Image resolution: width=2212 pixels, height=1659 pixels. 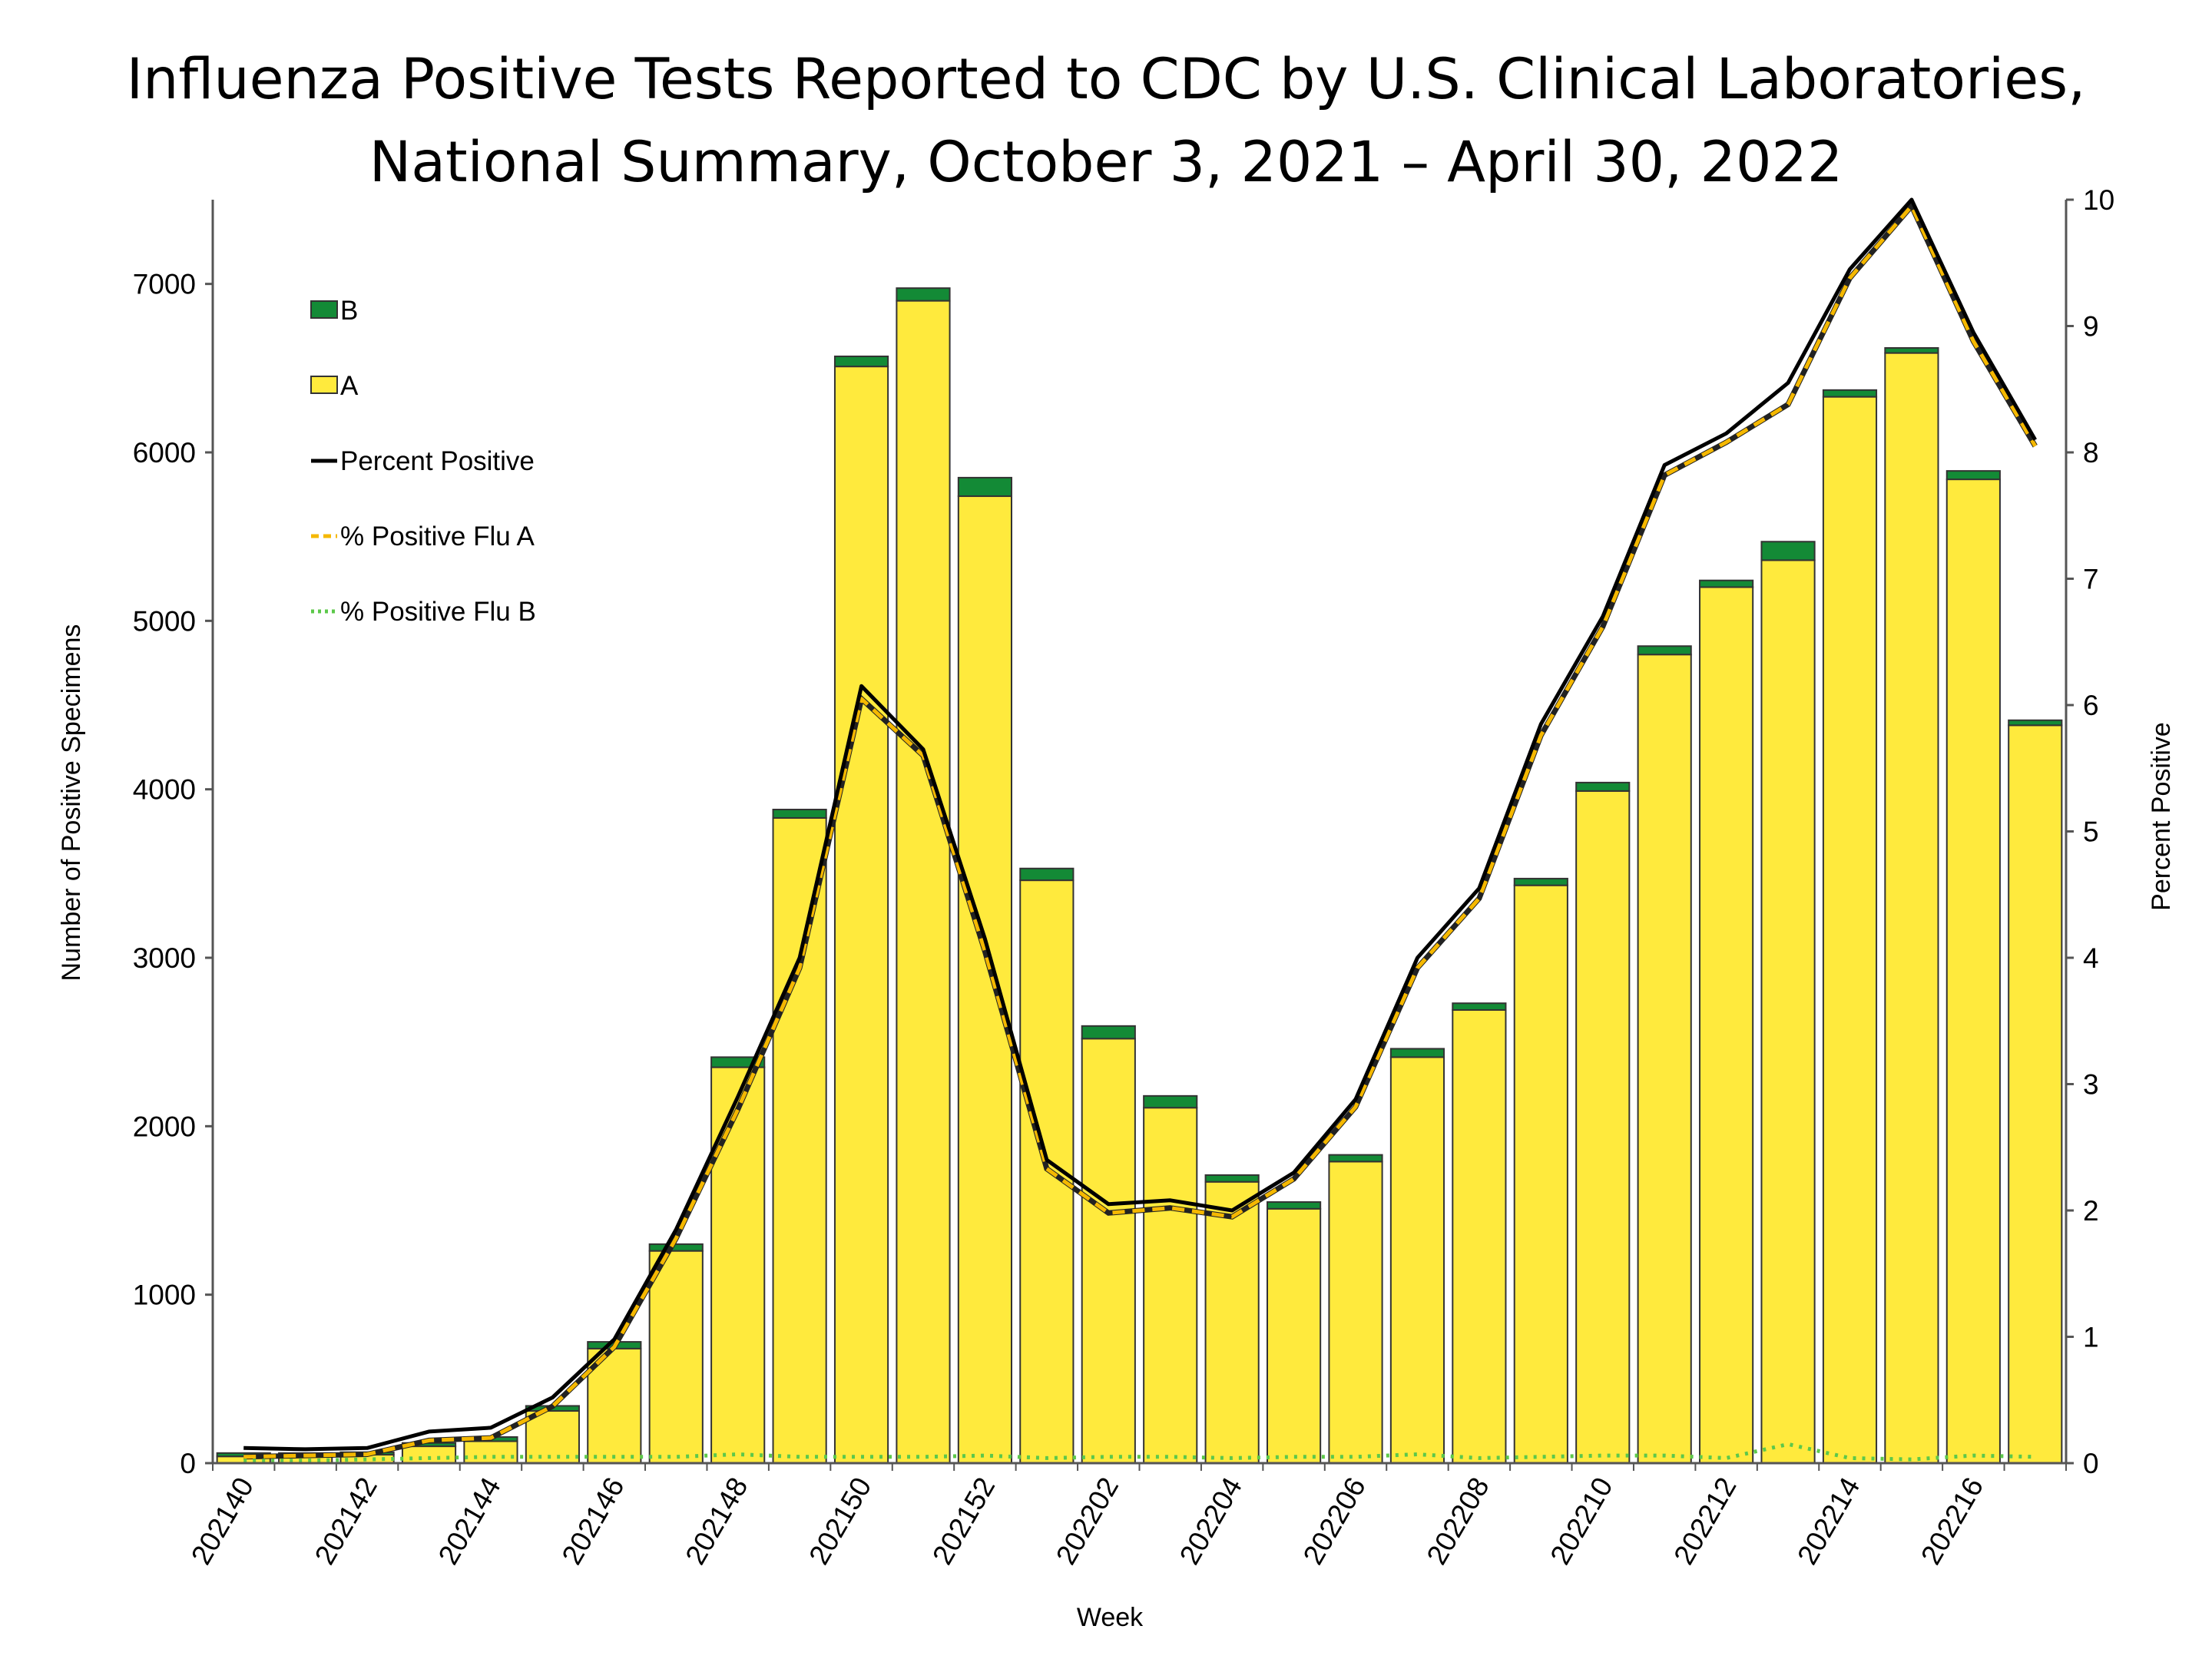 What do you see at coordinates (1211, 1521) in the screenshot?
I see `x-tick-label: 202204` at bounding box center [1211, 1521].